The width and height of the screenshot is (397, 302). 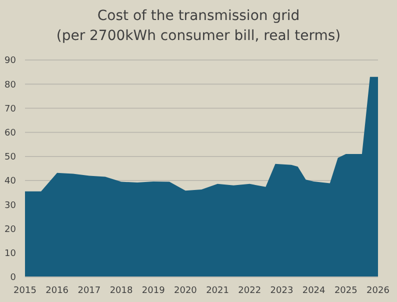 I want to click on y-tick-label: 10, so click(x=10, y=254).